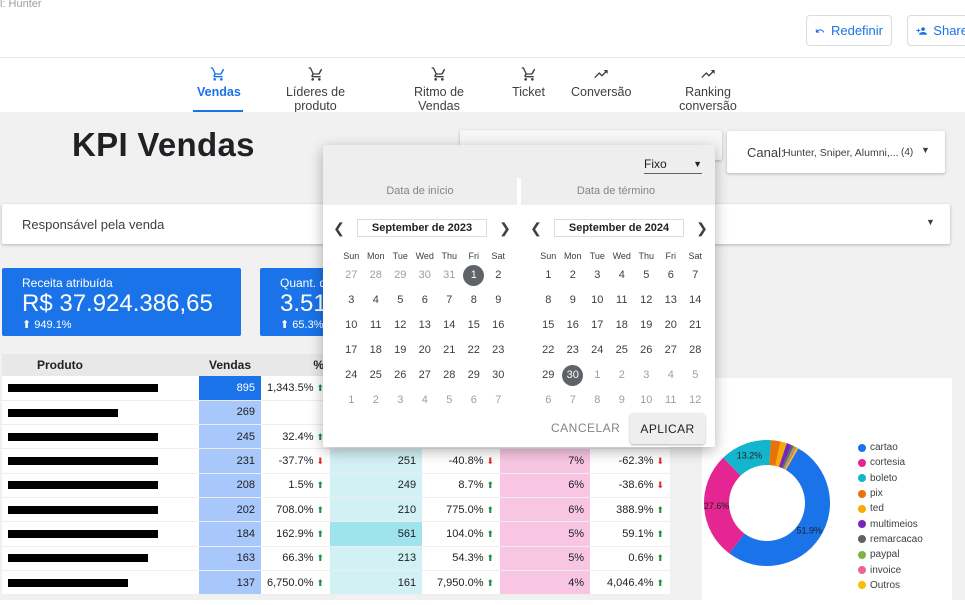 The width and height of the screenshot is (965, 605). I want to click on legend-item: cartao, so click(890, 447).